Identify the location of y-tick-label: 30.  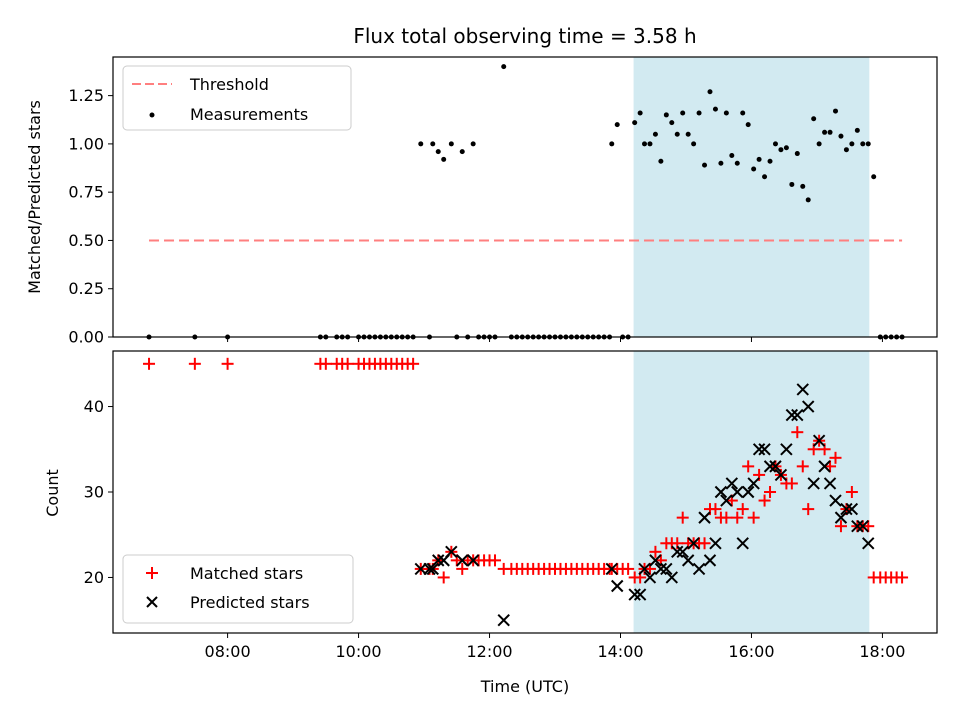
(94, 492).